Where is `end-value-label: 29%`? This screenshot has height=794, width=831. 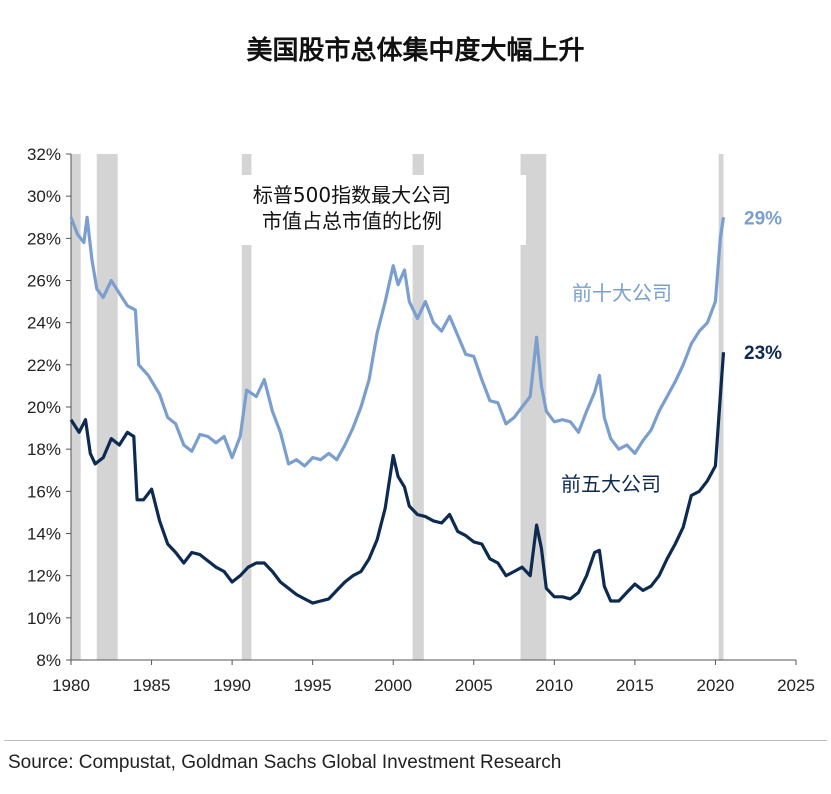
end-value-label: 29% is located at coordinates (763, 218).